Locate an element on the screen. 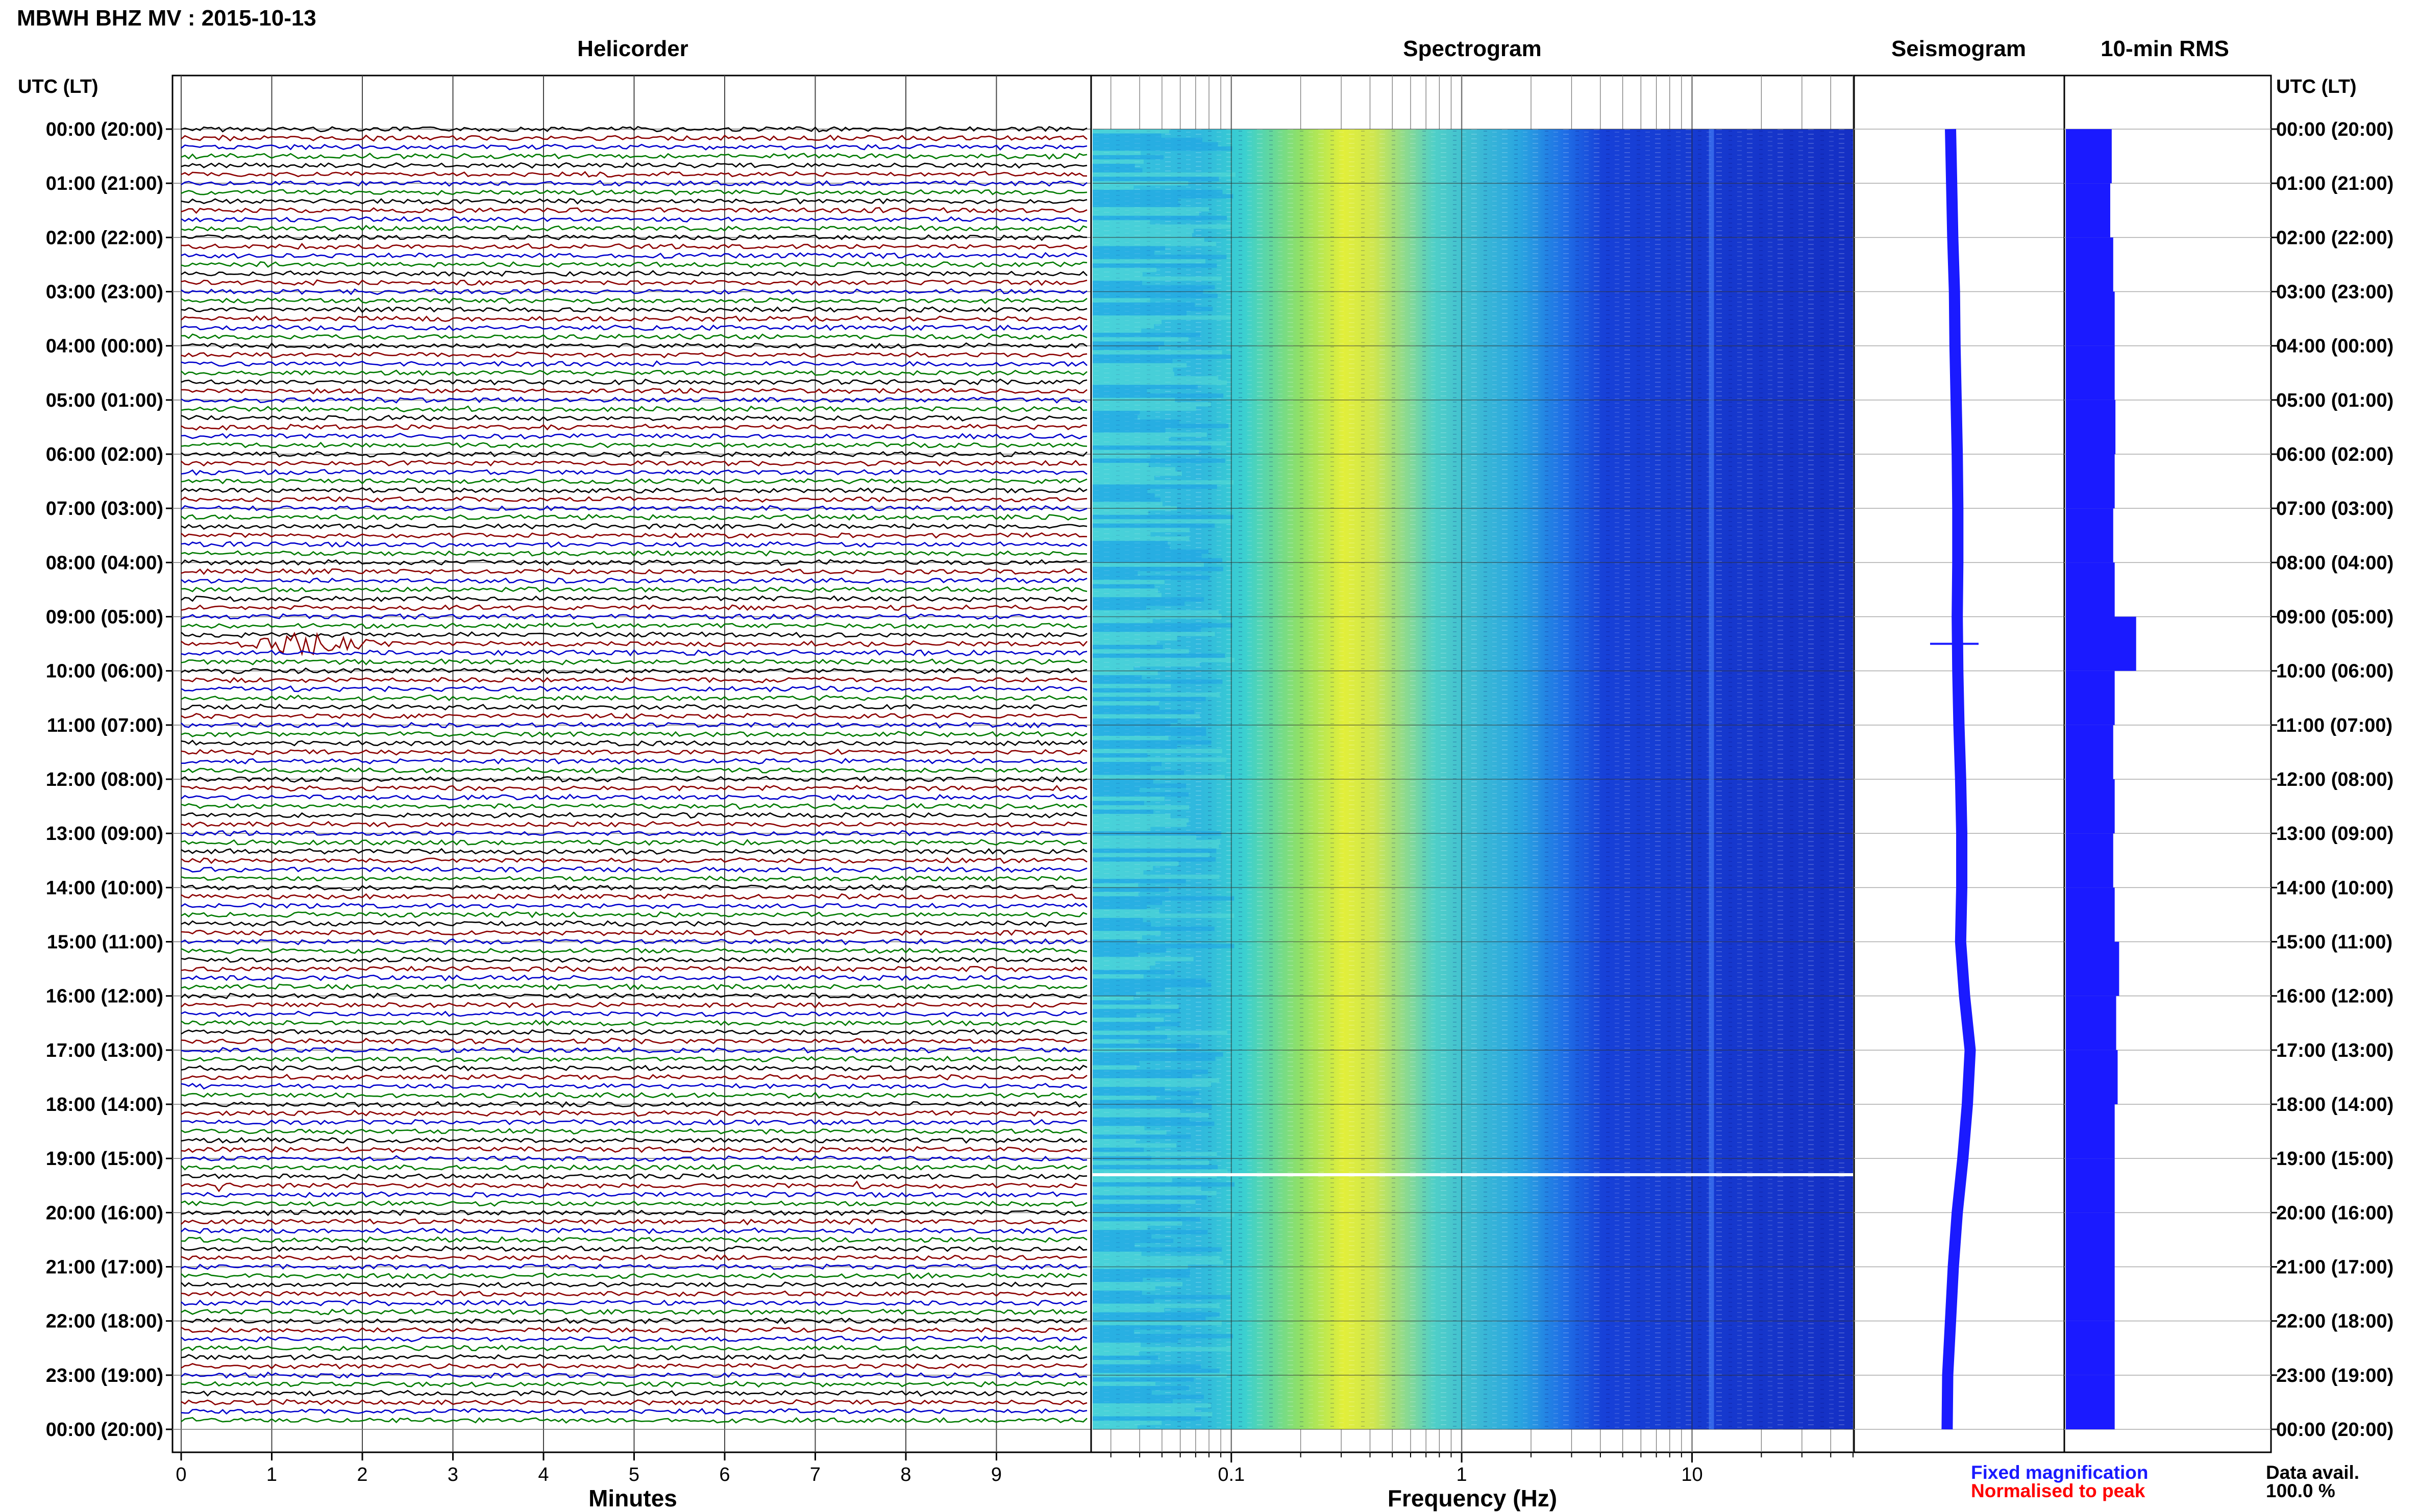 This screenshot has width=2419, height=1512. row-label-right: 11:00 (07:00) is located at coordinates (2334, 725).